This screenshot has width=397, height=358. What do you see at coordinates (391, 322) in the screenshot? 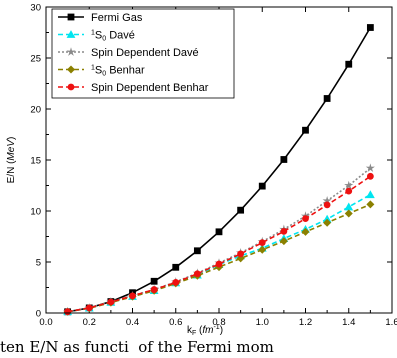
I see `x-tick-label: 1.6` at bounding box center [391, 322].